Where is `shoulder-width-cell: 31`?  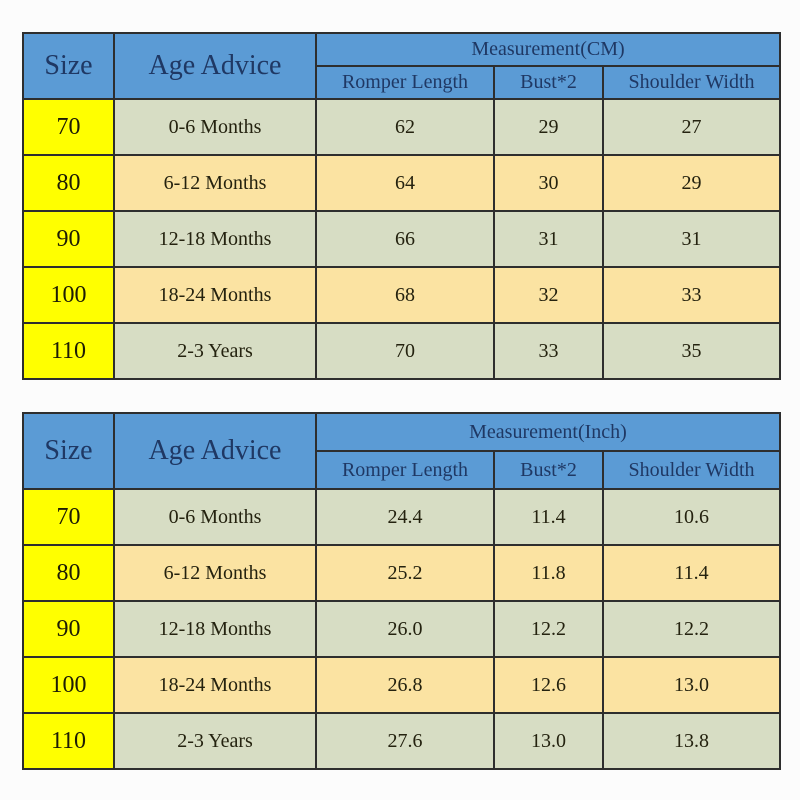
shoulder-width-cell: 31 is located at coordinates (691, 239).